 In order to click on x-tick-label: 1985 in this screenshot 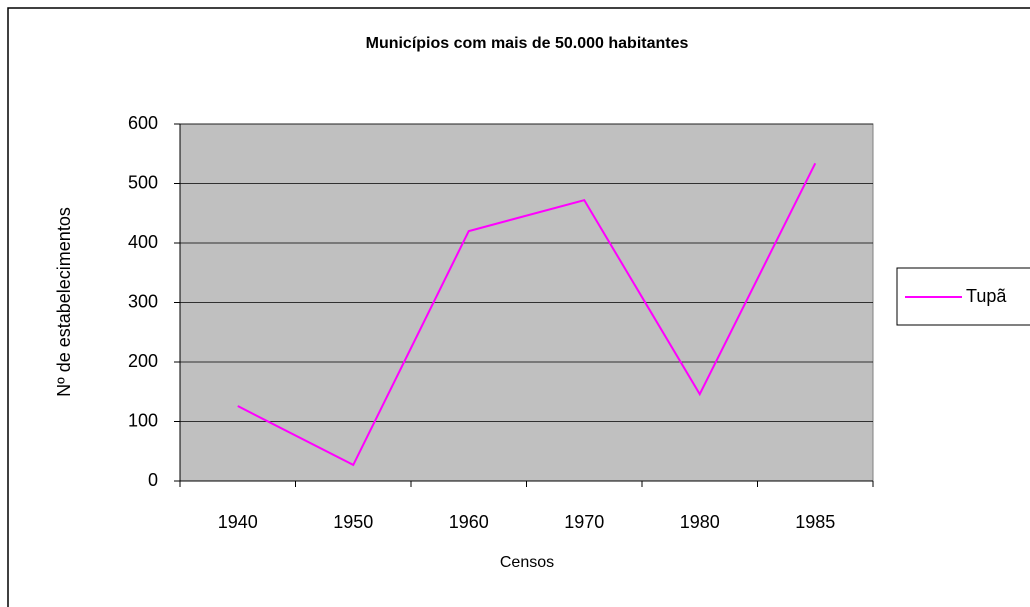, I will do `click(815, 522)`.